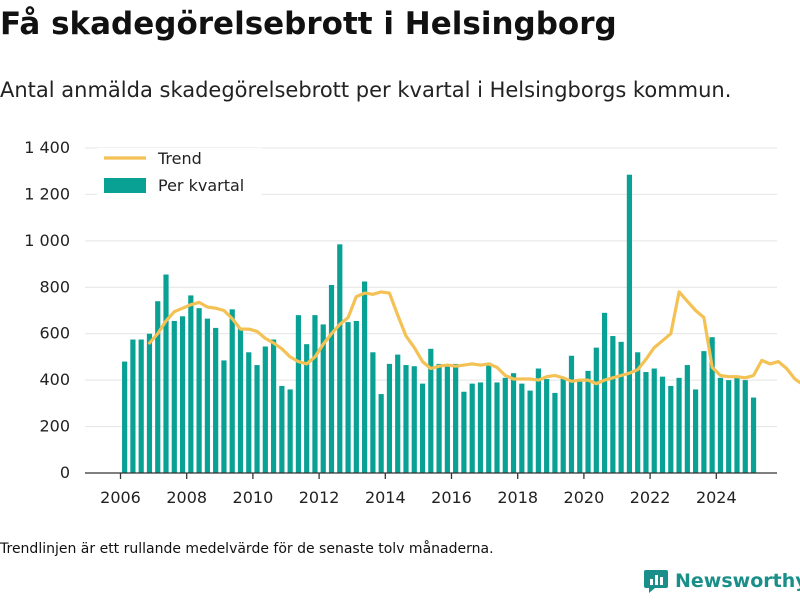  What do you see at coordinates (385, 497) in the screenshot?
I see `x-tick-label: 2014` at bounding box center [385, 497].